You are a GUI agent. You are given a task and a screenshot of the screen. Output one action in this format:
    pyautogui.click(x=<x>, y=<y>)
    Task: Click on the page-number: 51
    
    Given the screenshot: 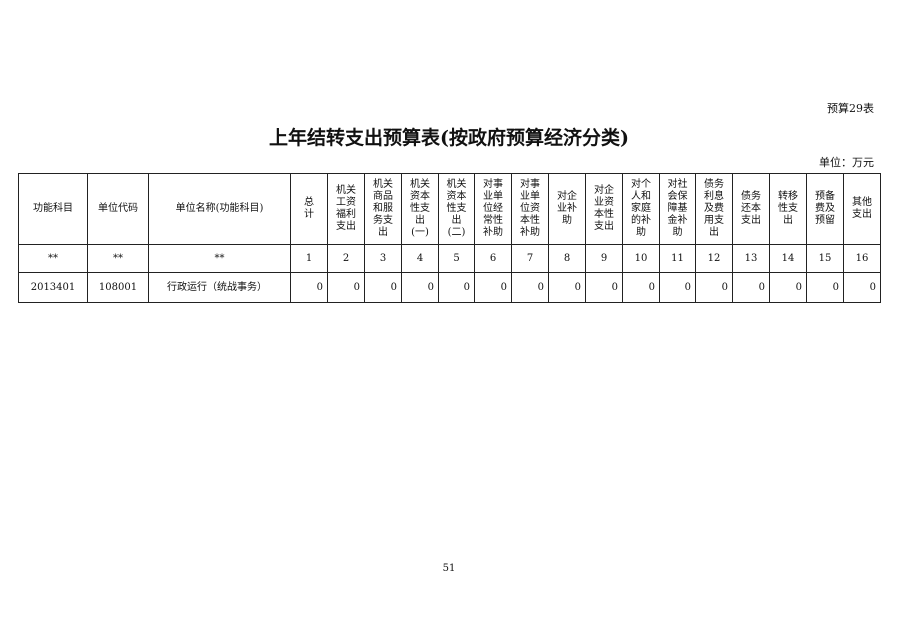 What is the action you would take?
    pyautogui.click(x=449, y=568)
    